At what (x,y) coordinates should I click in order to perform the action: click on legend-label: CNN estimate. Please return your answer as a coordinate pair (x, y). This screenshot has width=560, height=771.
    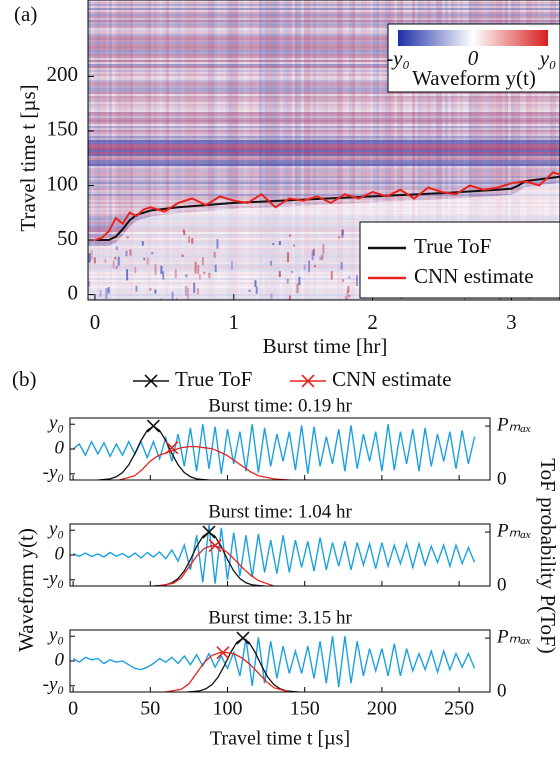
    Looking at the image, I should click on (474, 276).